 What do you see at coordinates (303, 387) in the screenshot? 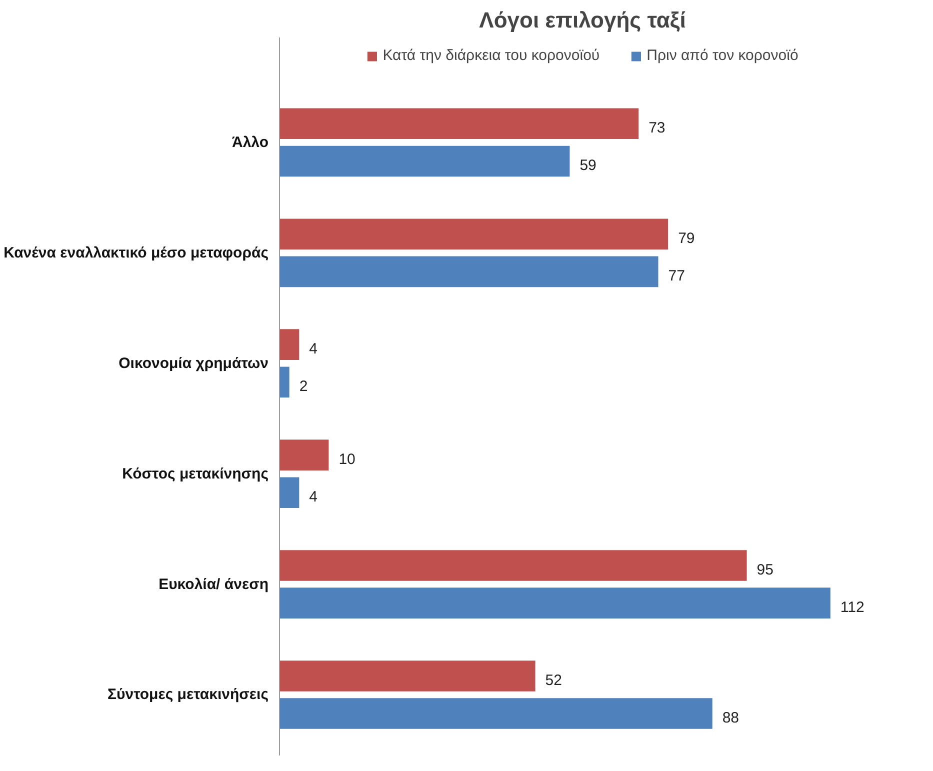
I see `data-label: 2` at bounding box center [303, 387].